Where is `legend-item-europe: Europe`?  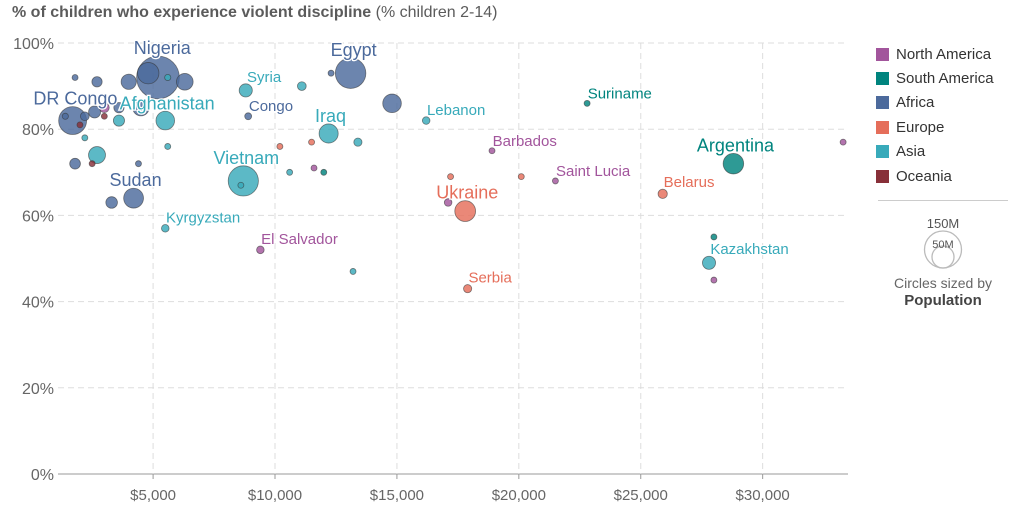
legend-item-europe: Europe is located at coordinates (935, 127).